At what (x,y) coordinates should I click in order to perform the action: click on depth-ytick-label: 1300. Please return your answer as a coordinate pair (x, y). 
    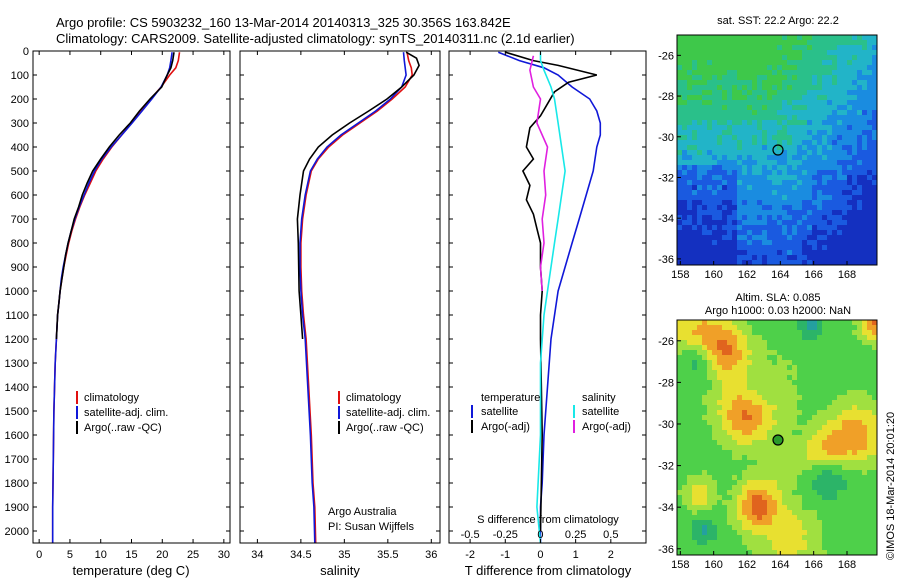
    Looking at the image, I should click on (17, 364).